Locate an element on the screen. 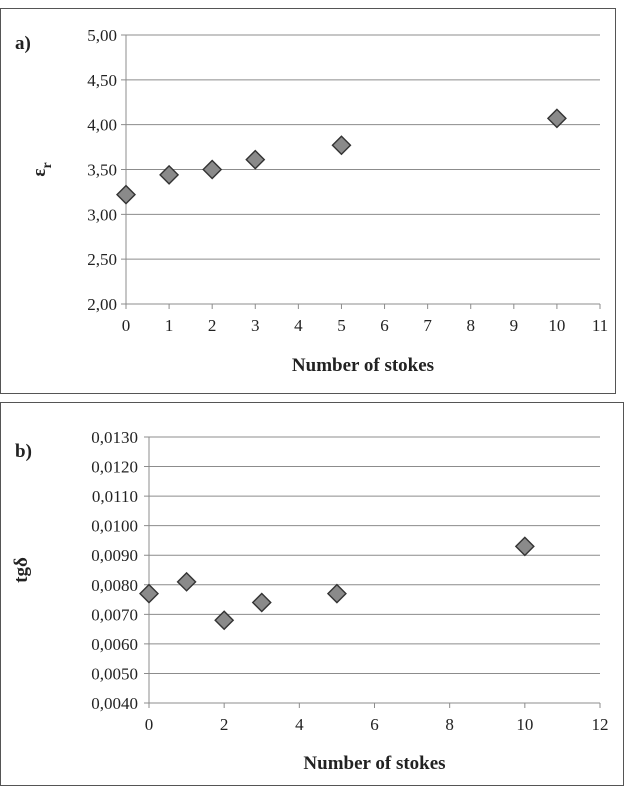  chart-a-x-tick-label: 11 is located at coordinates (600, 325).